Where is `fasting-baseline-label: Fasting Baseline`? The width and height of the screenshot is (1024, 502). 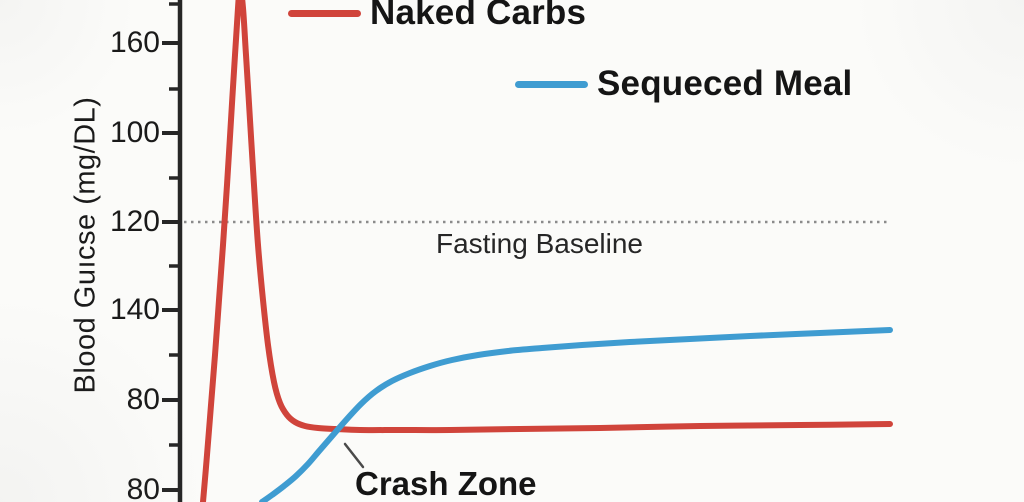
fasting-baseline-label: Fasting Baseline is located at coordinates (540, 243).